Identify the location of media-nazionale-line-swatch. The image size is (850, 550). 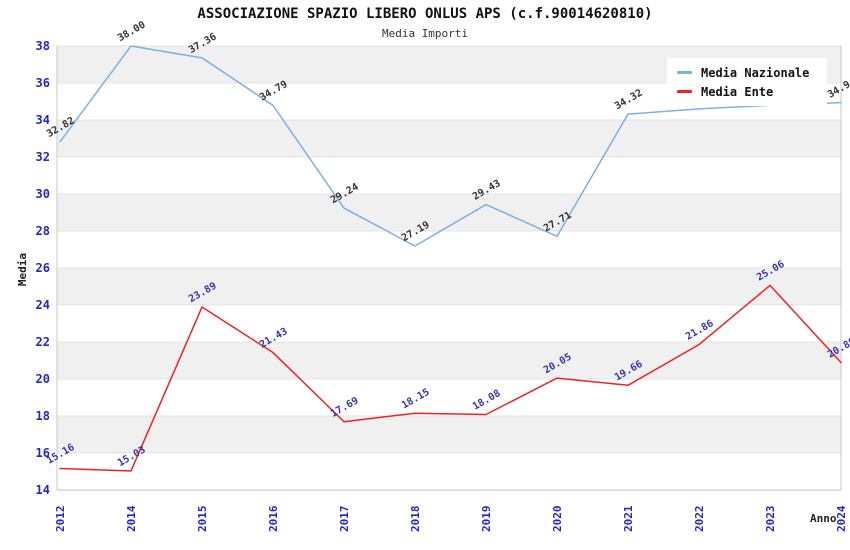
(684, 72).